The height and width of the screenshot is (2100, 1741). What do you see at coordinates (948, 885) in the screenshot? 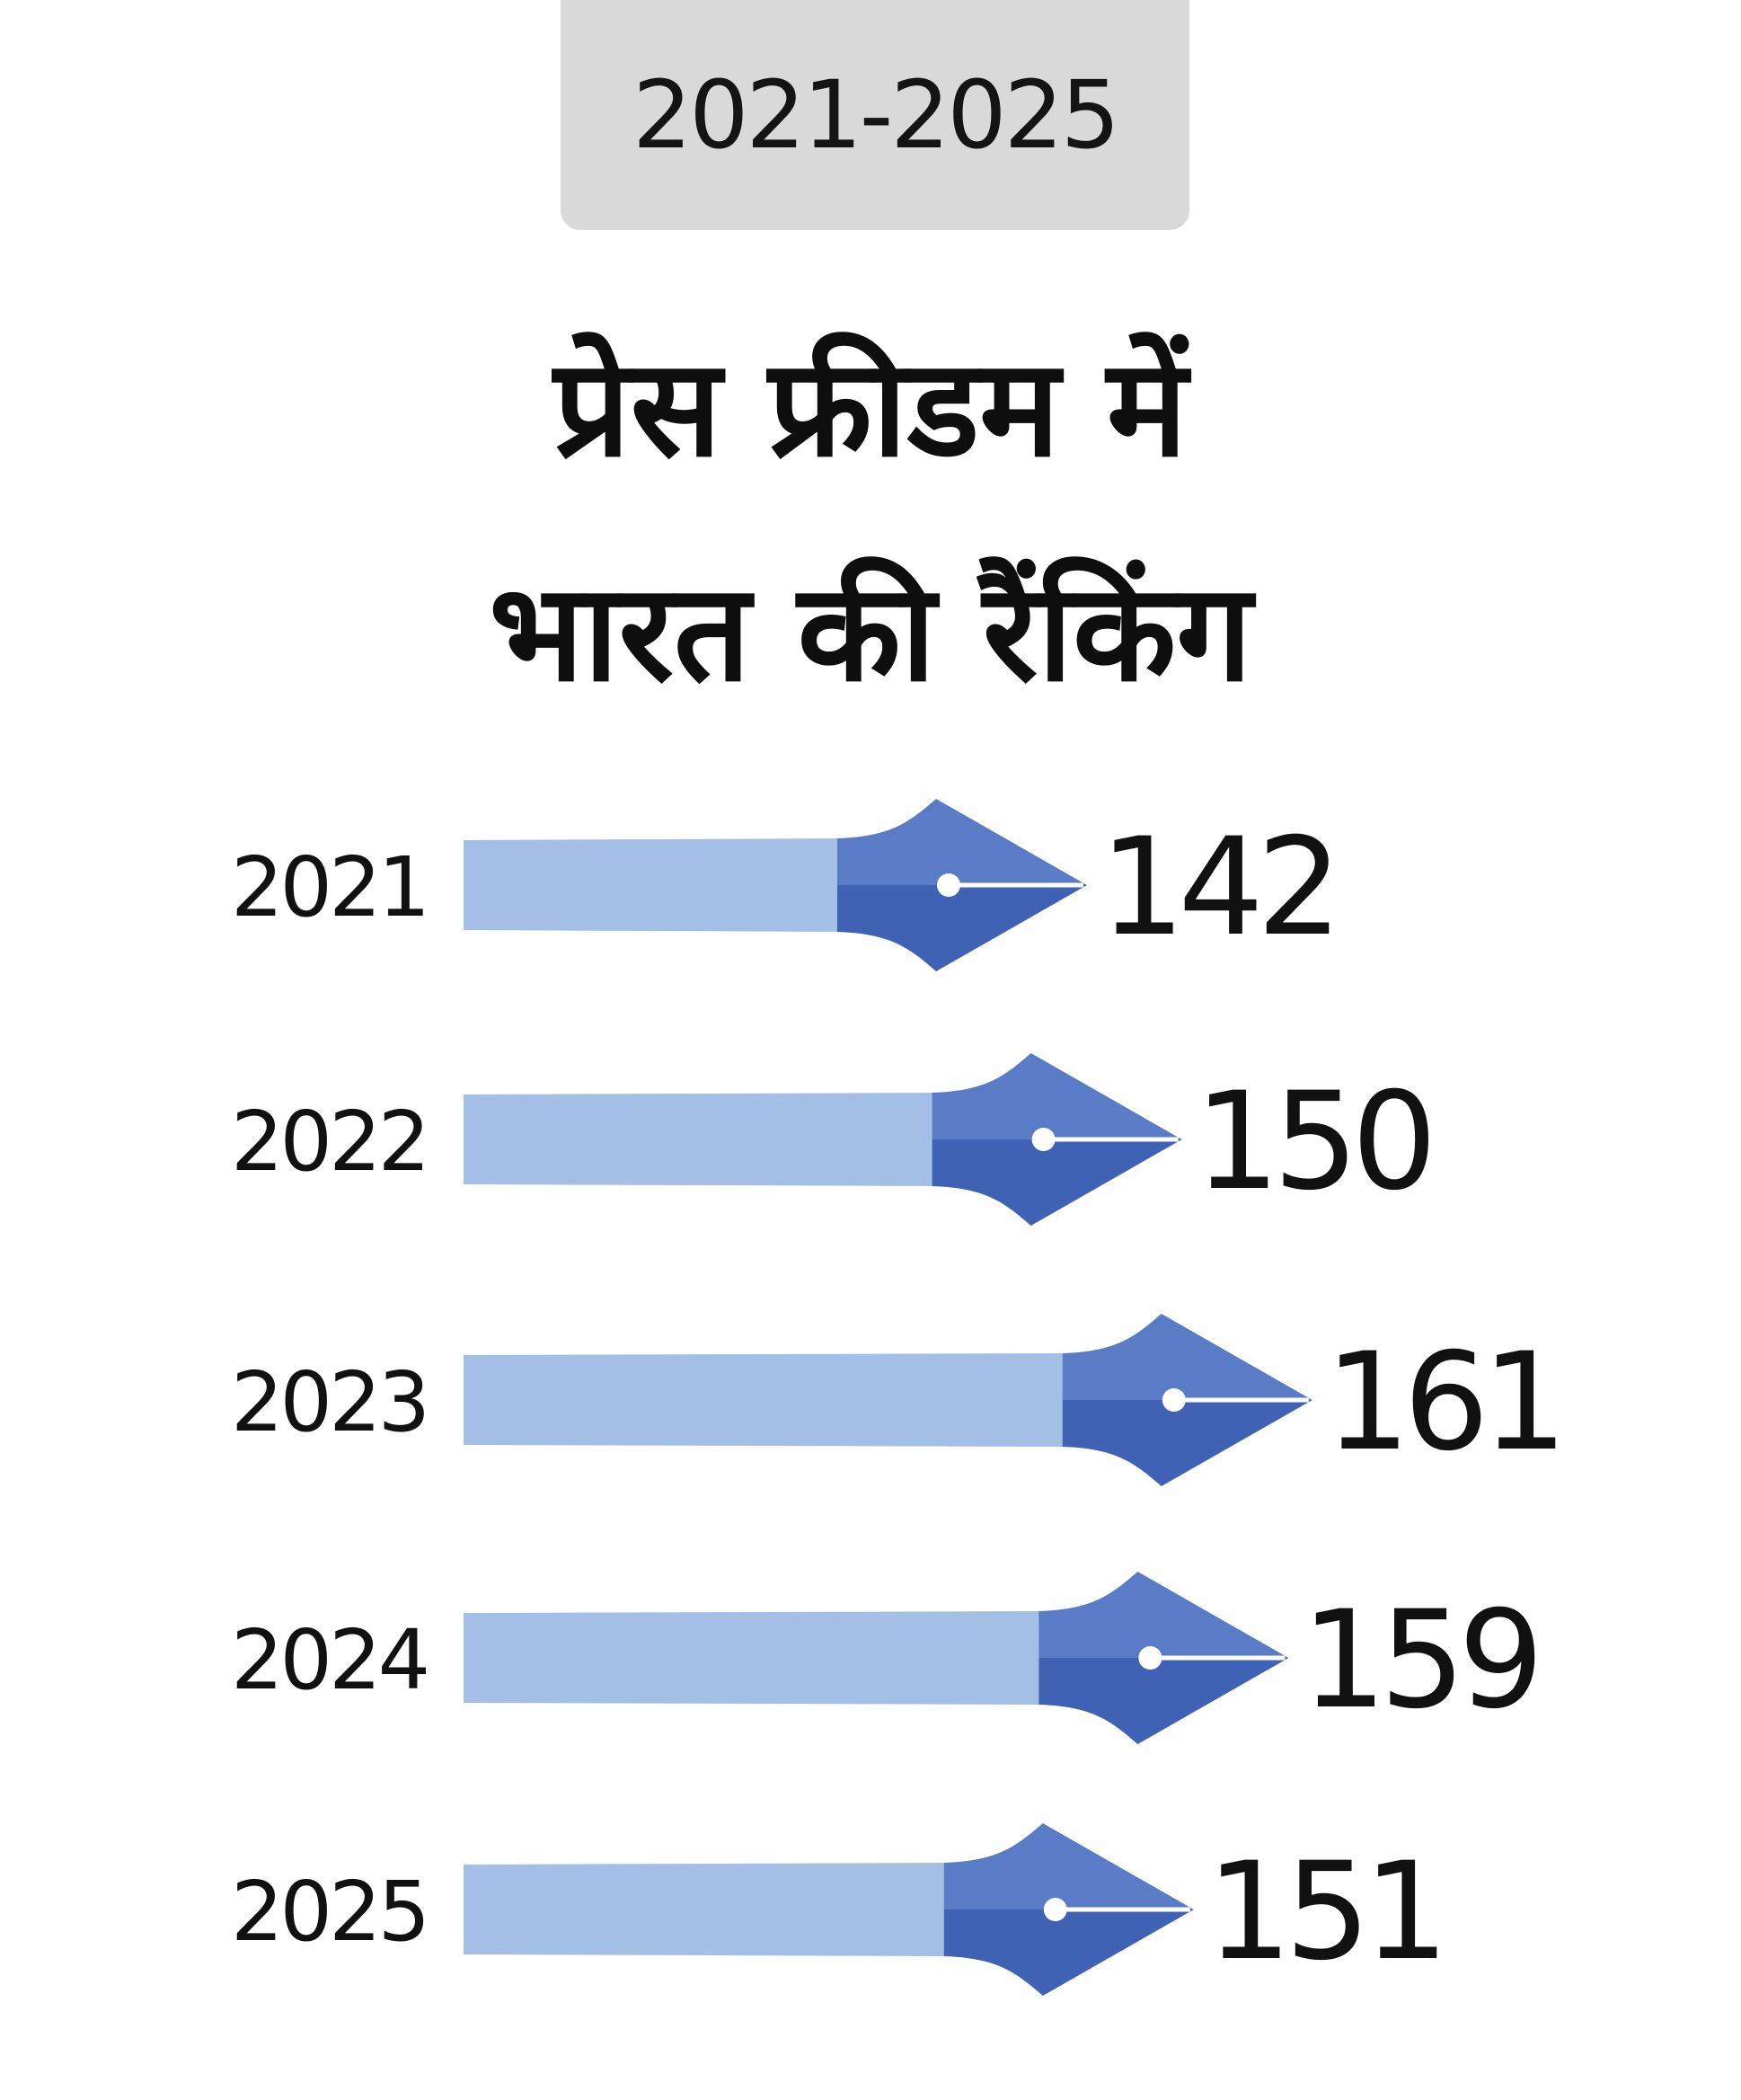
I see `pen-hole-2021` at bounding box center [948, 885].